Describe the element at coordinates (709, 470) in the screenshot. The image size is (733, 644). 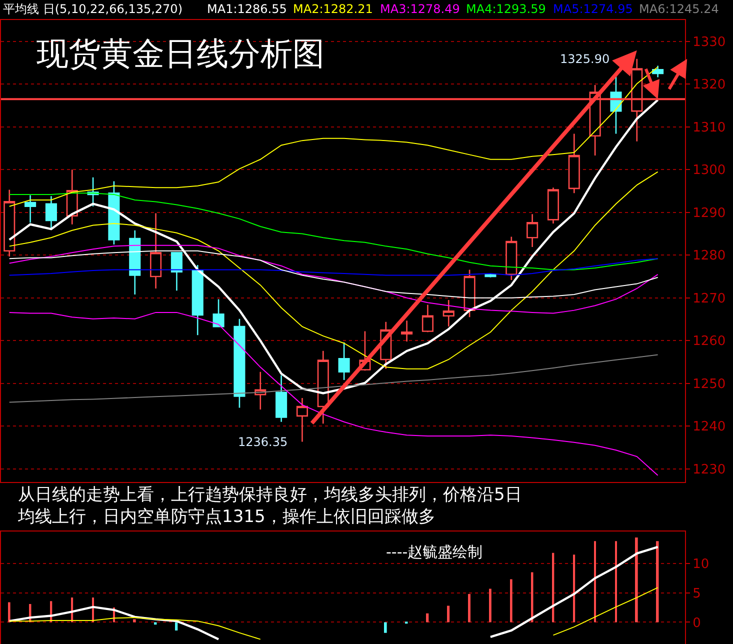
I see `y-tick-label: 1230` at that location.